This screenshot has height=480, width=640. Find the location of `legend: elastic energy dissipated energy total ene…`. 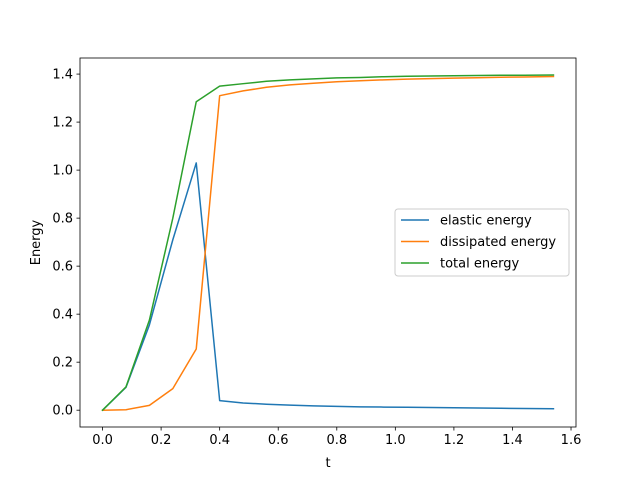

legend: elastic energy dissipated energy total ene… is located at coordinates (482, 242).